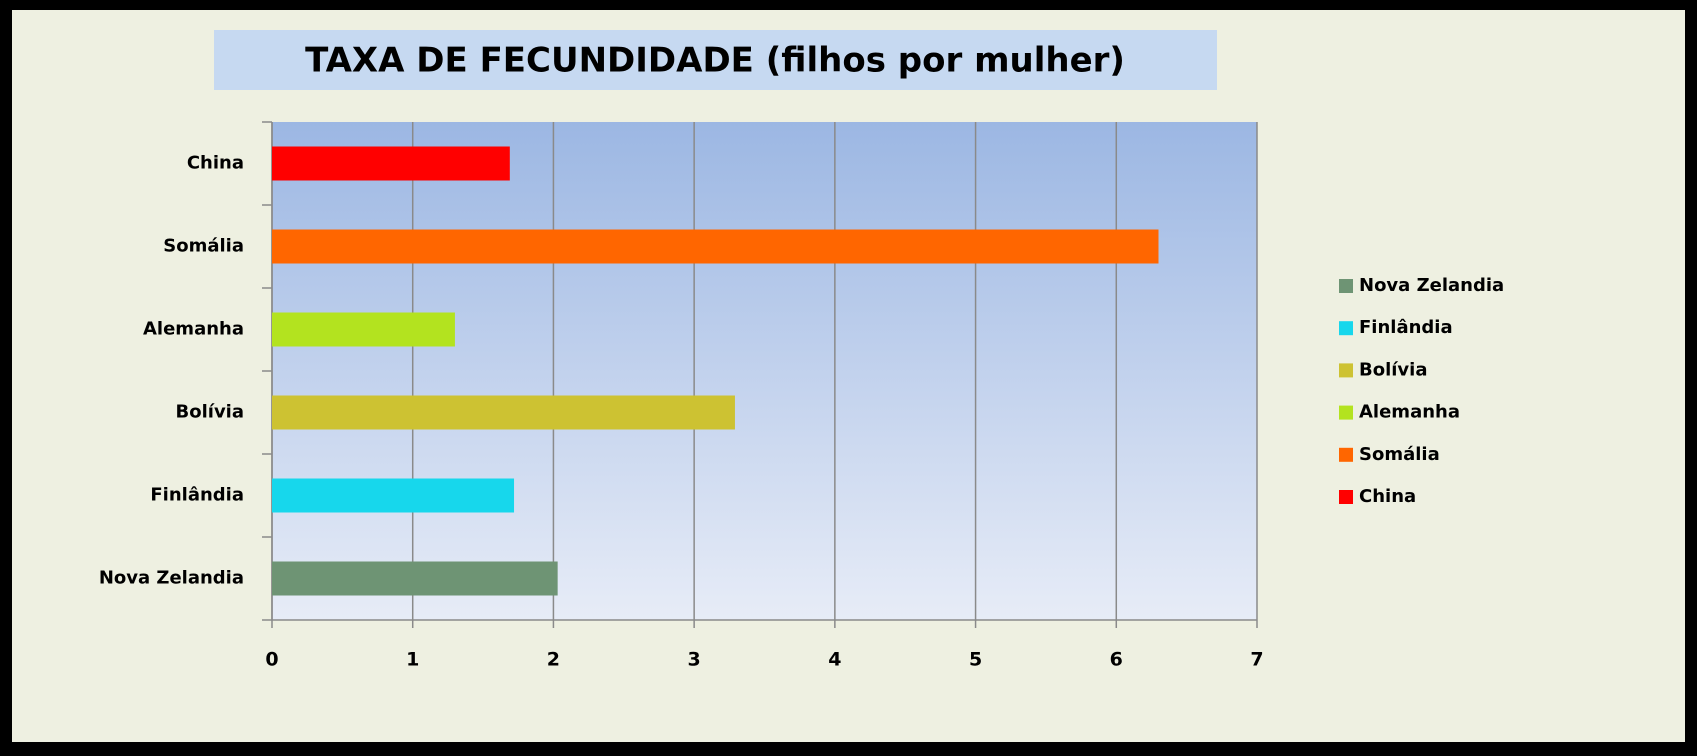  I want to click on legend-label: Nova Zelandia, so click(1431, 285).